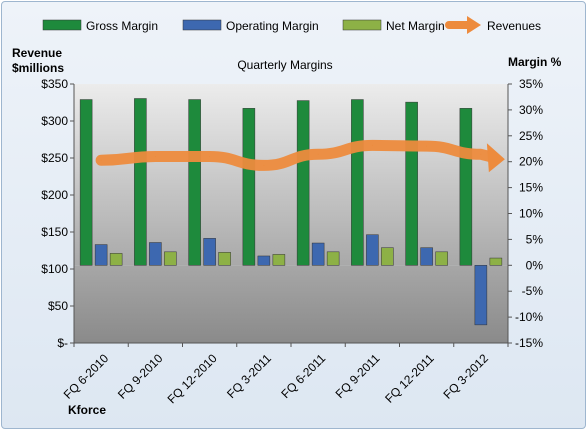 Image resolution: width=587 pixels, height=430 pixels. Describe the element at coordinates (514, 26) in the screenshot. I see `legend-label: Revenues` at that location.